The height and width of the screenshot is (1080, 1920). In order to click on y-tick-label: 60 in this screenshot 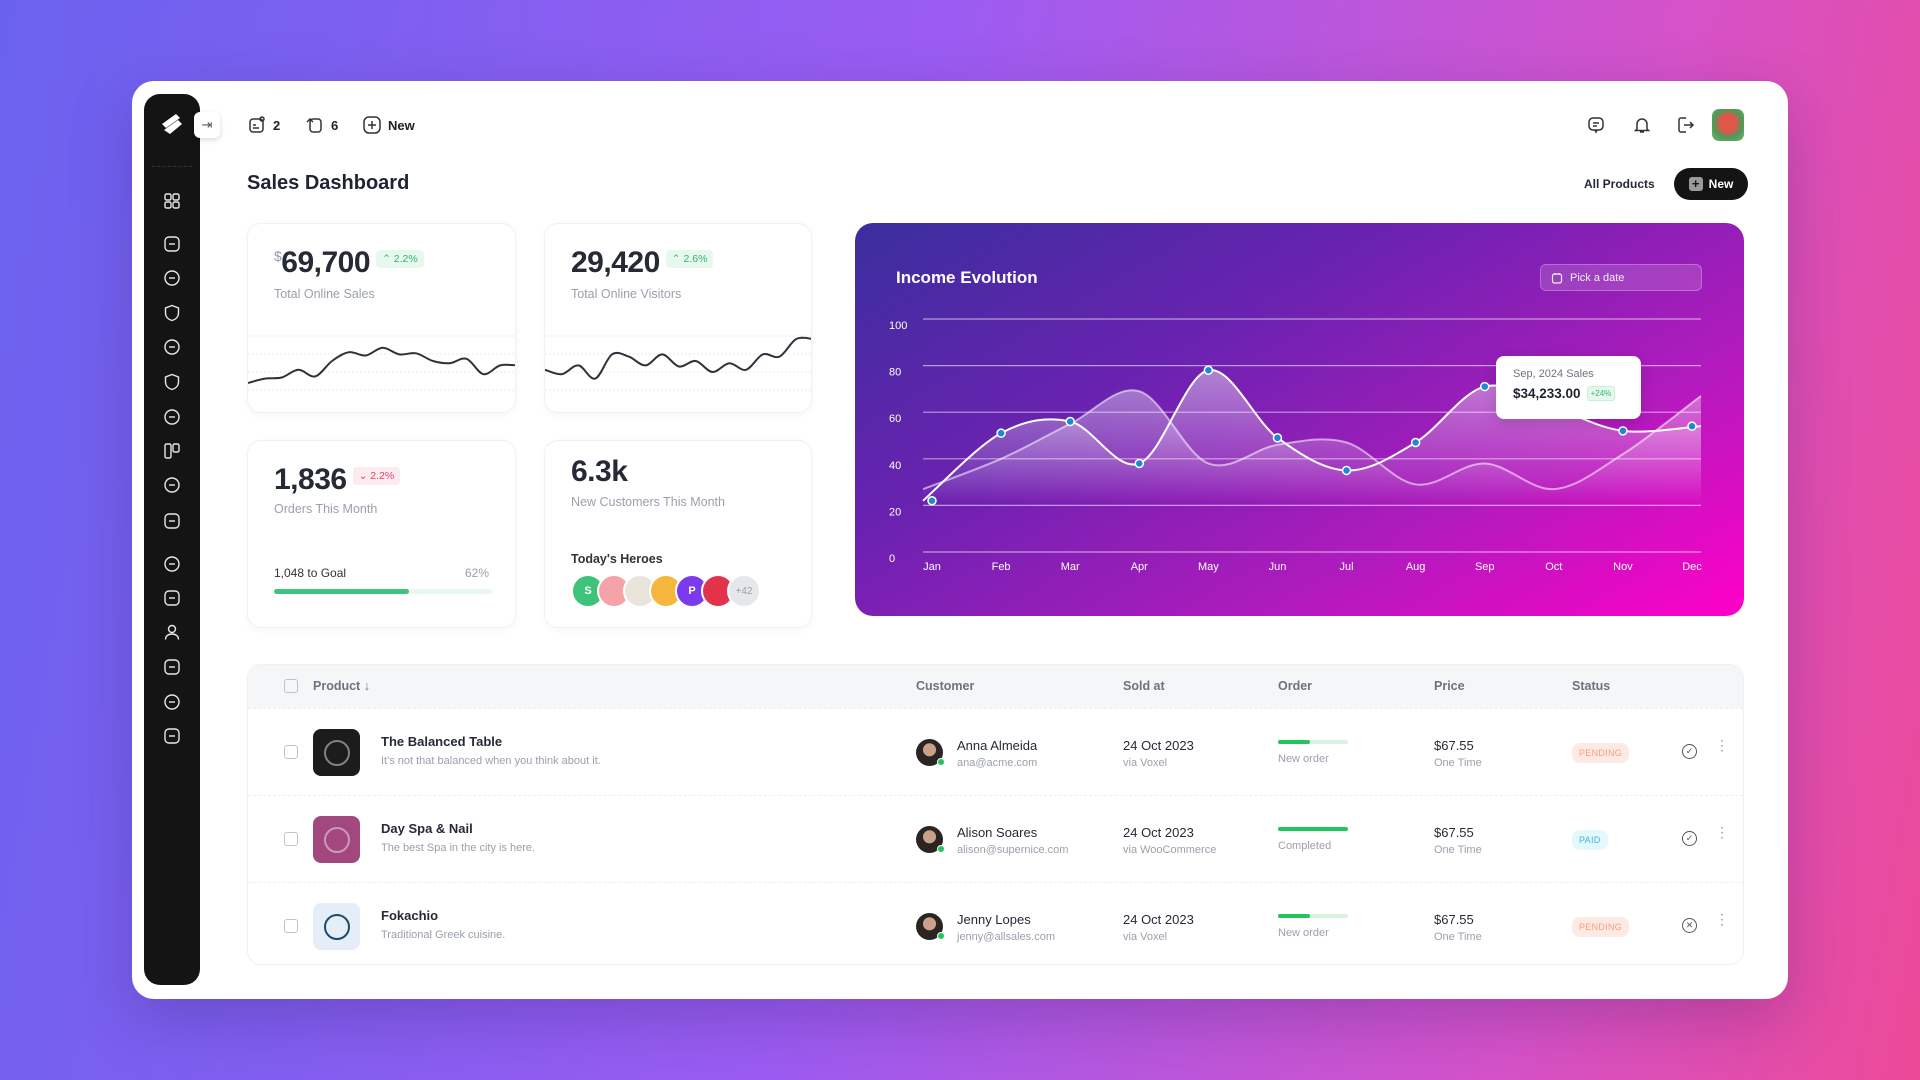, I will do `click(895, 419)`.